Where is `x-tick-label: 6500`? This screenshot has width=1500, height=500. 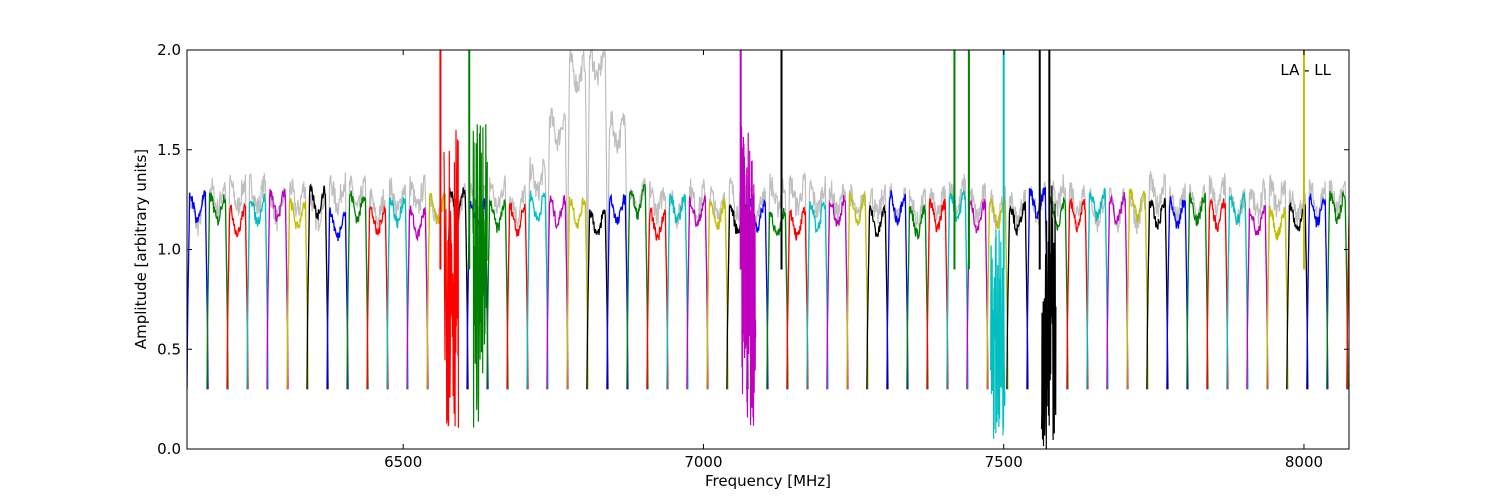 x-tick-label: 6500 is located at coordinates (403, 462).